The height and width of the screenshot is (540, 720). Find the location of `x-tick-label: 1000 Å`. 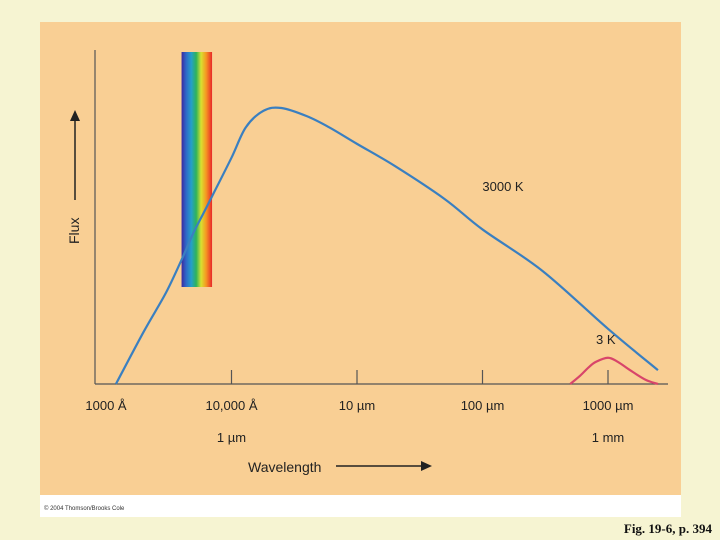

x-tick-label: 1000 Å is located at coordinates (106, 405).